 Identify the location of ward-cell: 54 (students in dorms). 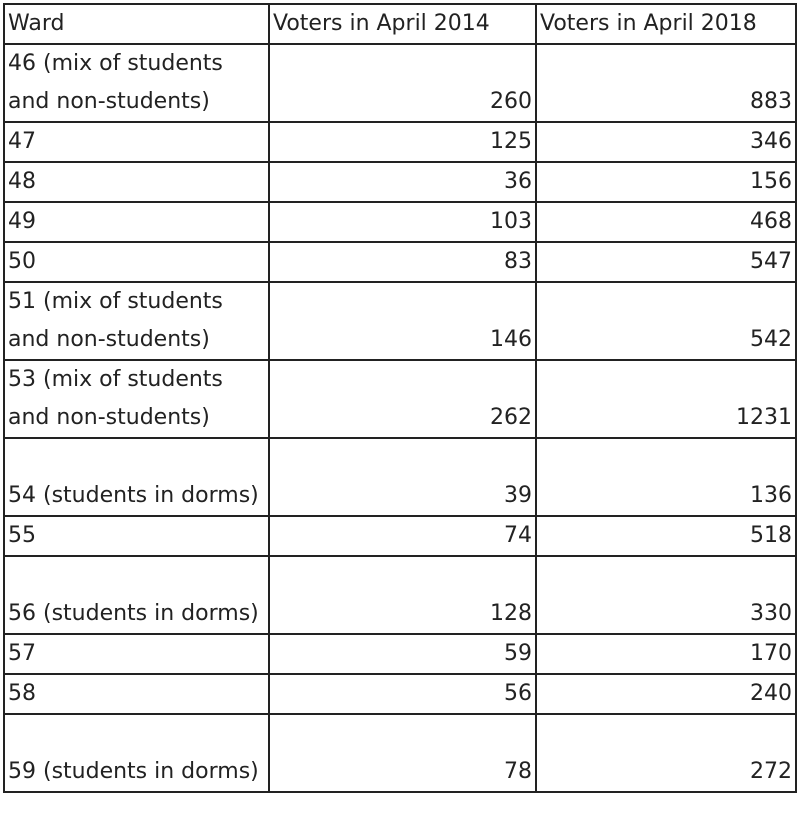
(136, 477).